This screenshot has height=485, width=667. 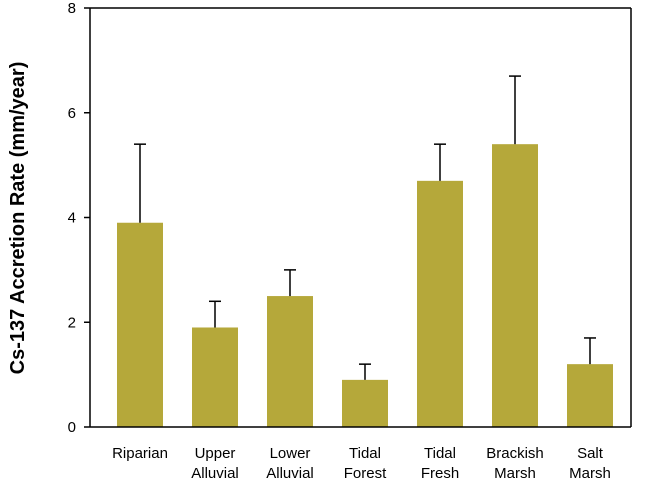 What do you see at coordinates (440, 473) in the screenshot?
I see `x-tick-label: Fresh` at bounding box center [440, 473].